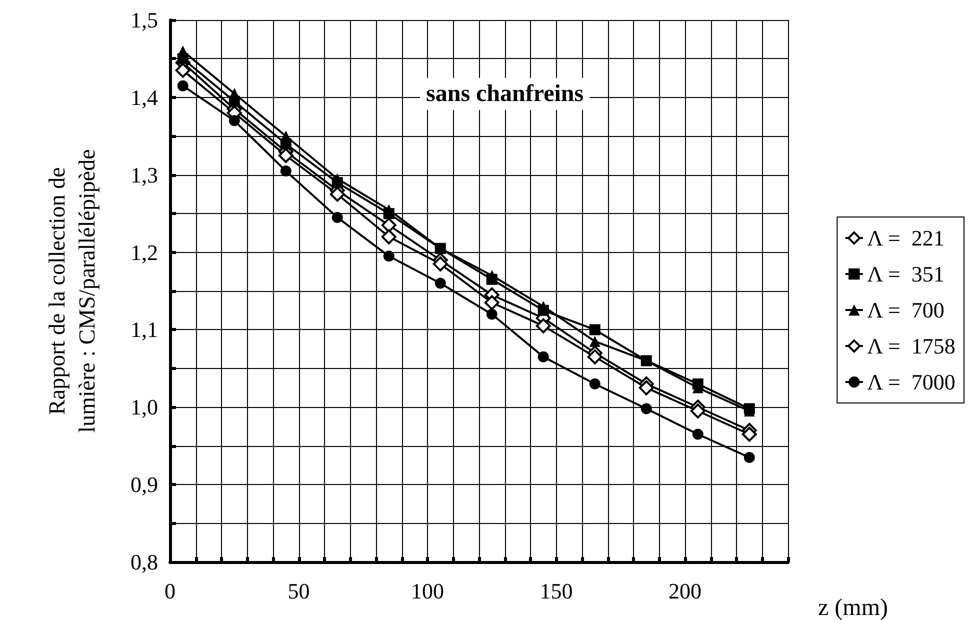 This screenshot has height=620, width=968. I want to click on y-tick-label: 1,1, so click(144, 329).